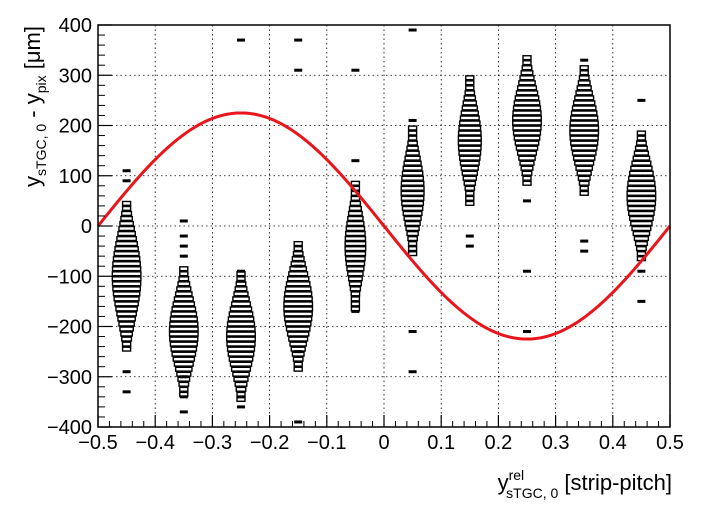  Describe the element at coordinates (75, 76) in the screenshot. I see `y-tick-label: 300` at that location.